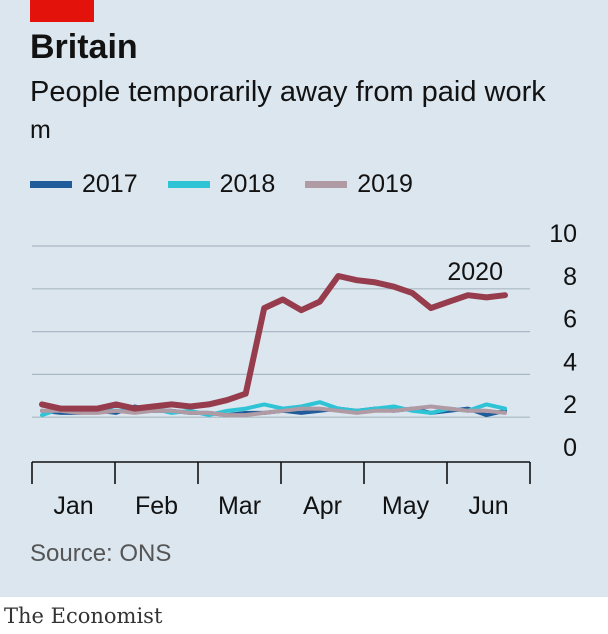 This screenshot has width=608, height=634. What do you see at coordinates (570, 448) in the screenshot?
I see `y-tick-label: 0` at bounding box center [570, 448].